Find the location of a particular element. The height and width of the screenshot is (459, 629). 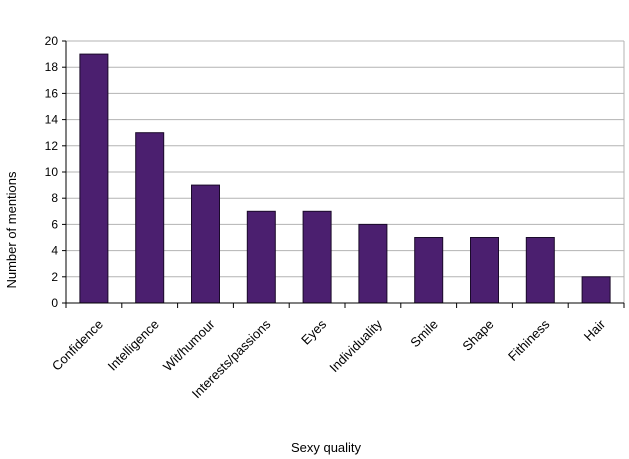

y-tick-label: 14 is located at coordinates (52, 120).